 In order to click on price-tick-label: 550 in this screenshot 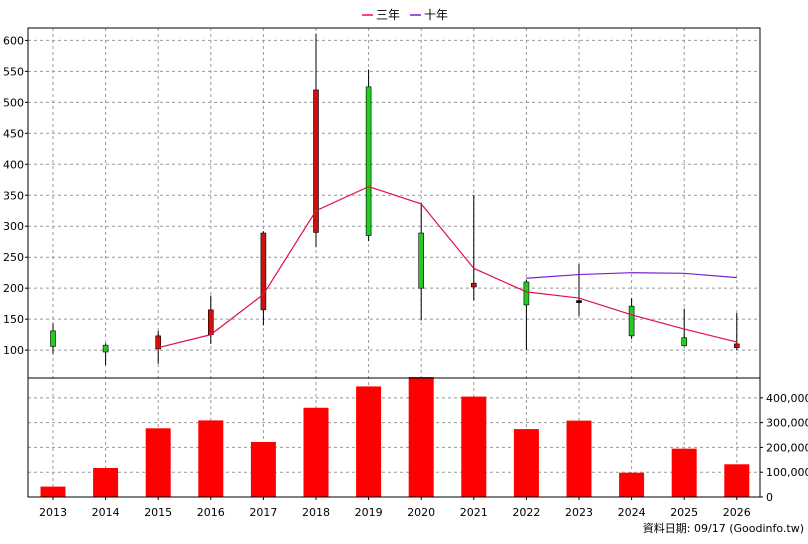, I will do `click(13, 71)`.